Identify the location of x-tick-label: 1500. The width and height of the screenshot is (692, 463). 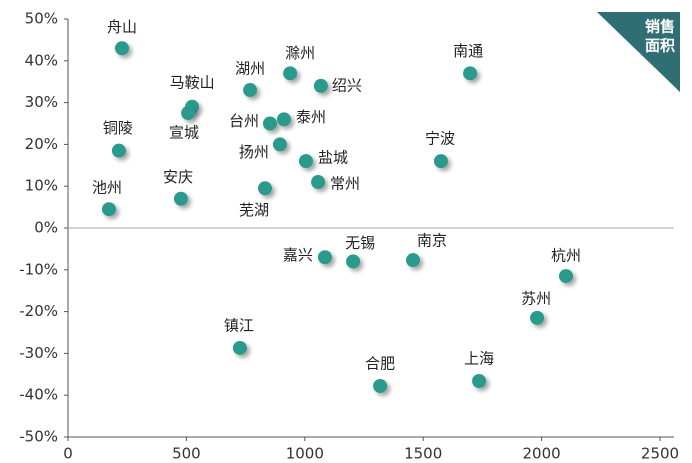
(423, 454).